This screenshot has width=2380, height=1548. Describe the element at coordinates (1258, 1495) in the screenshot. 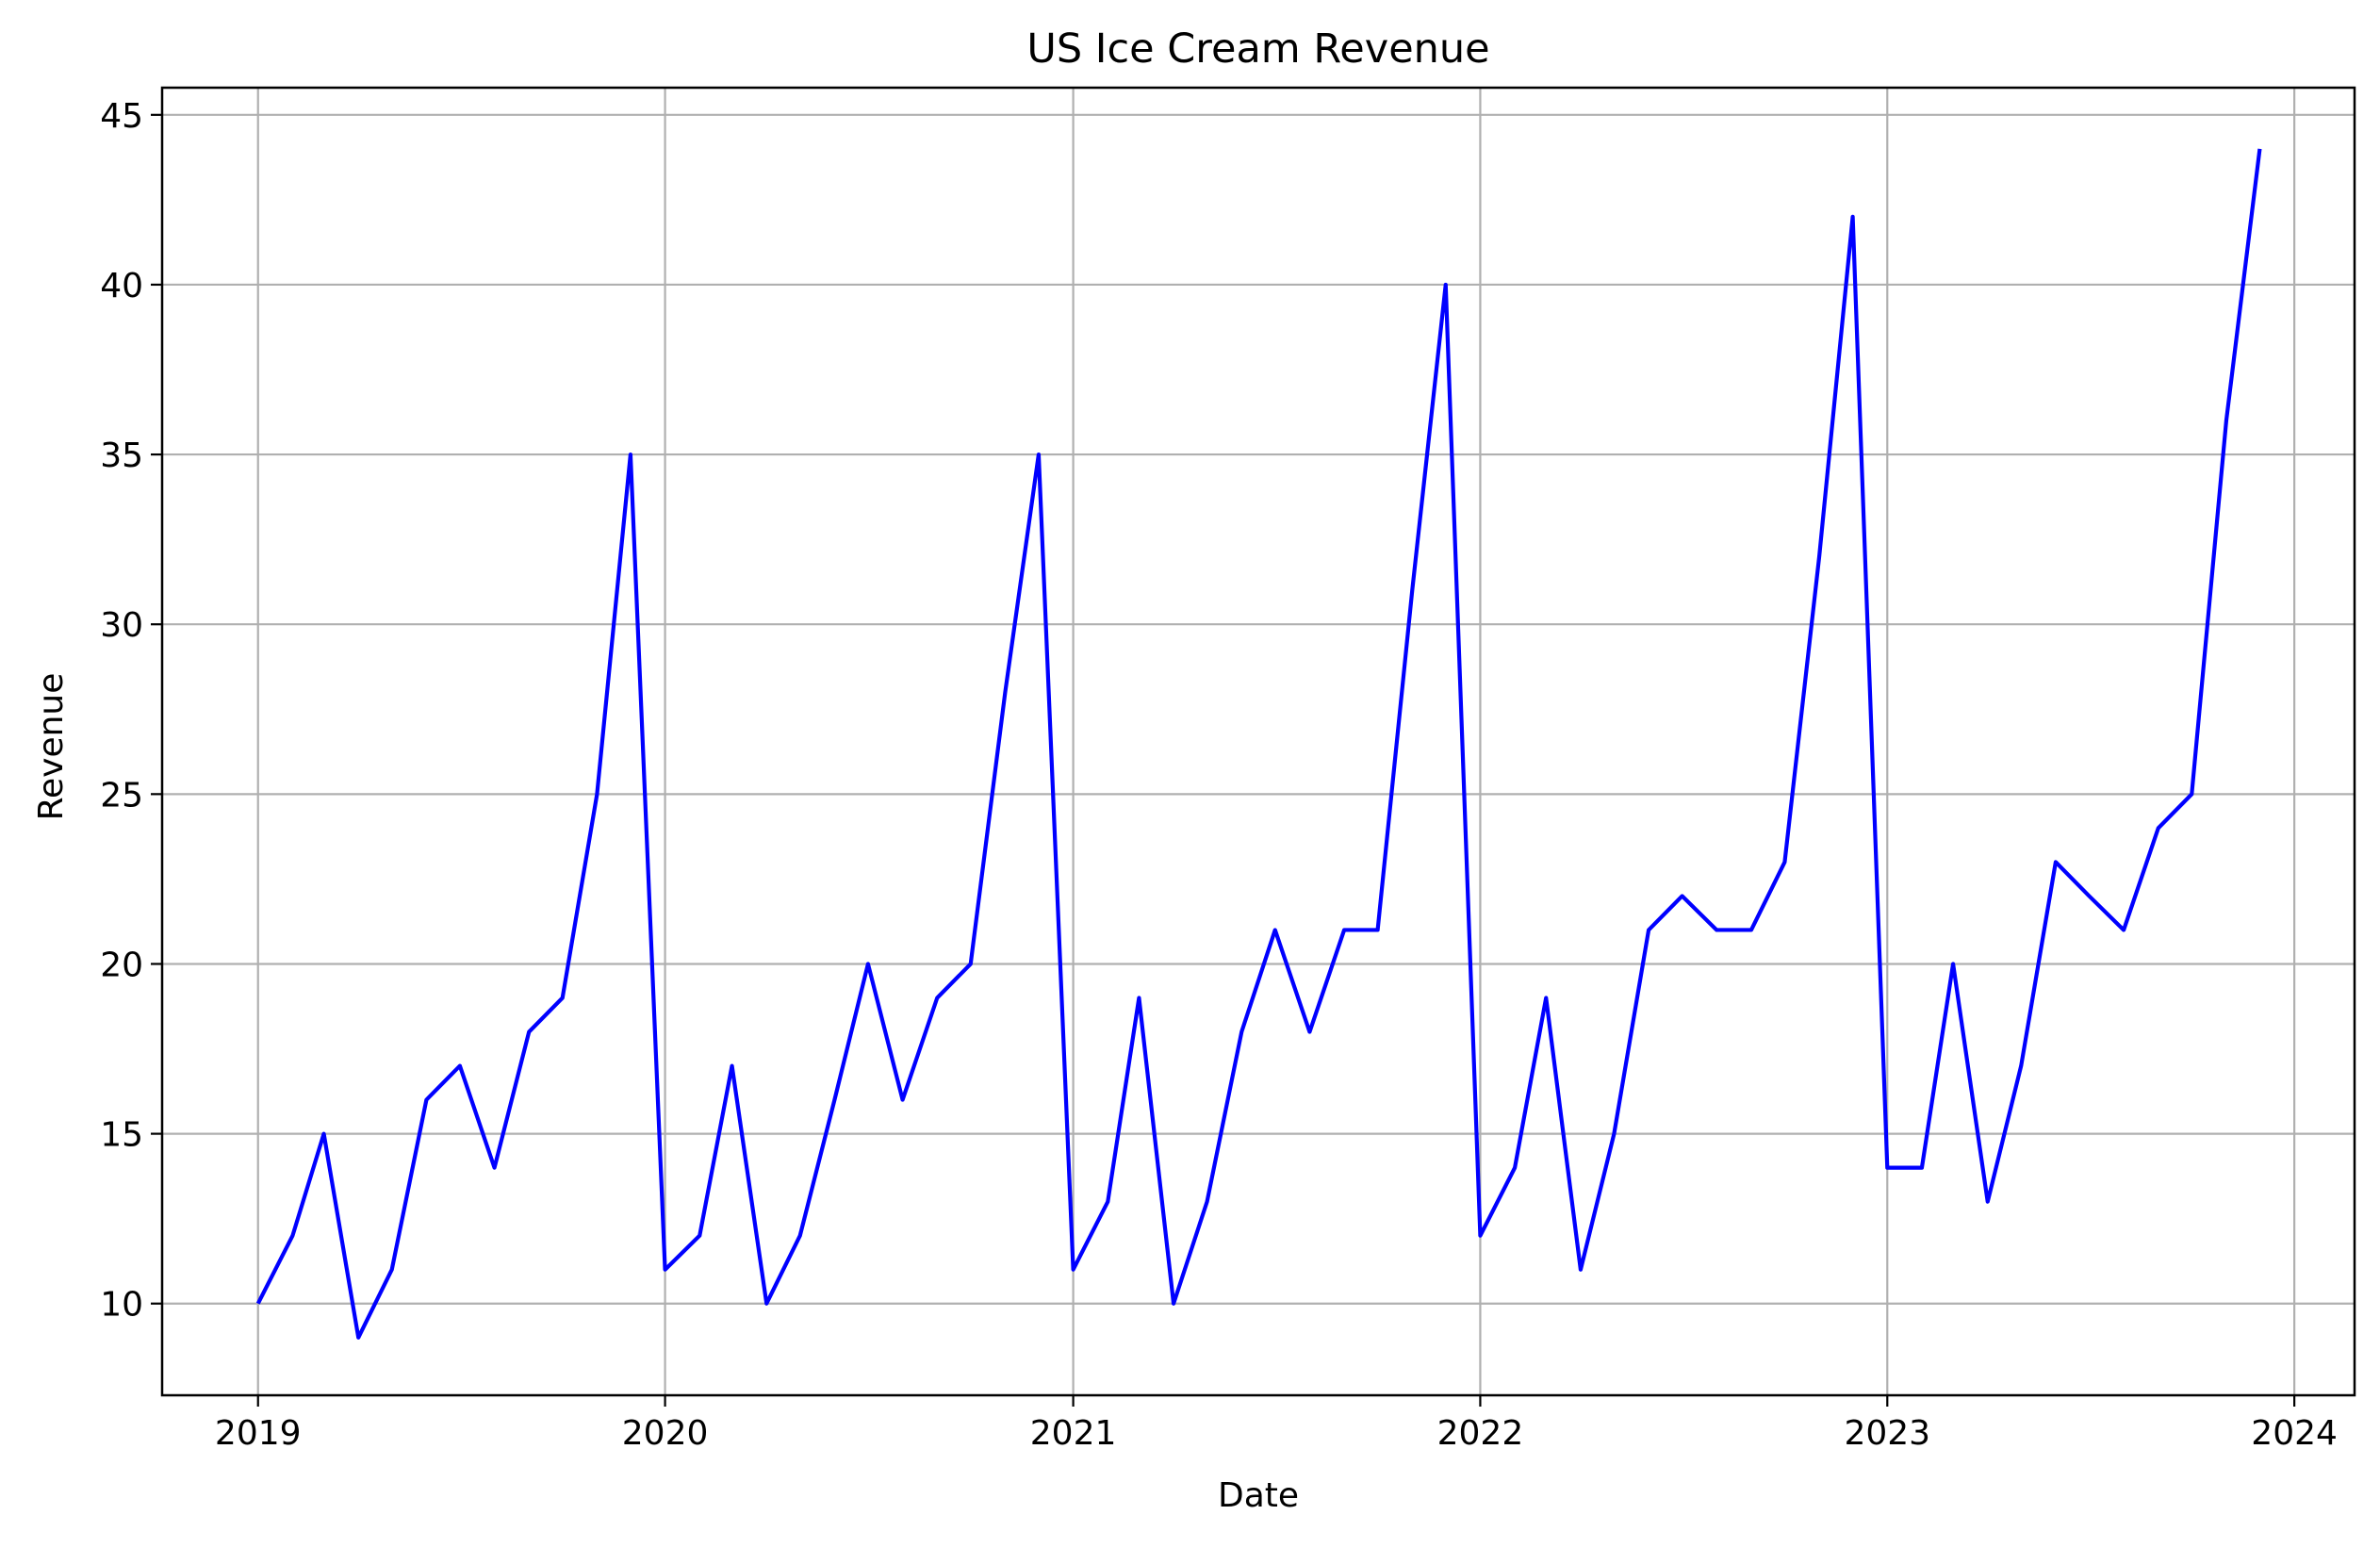

I see `x-axis-label: Date` at that location.